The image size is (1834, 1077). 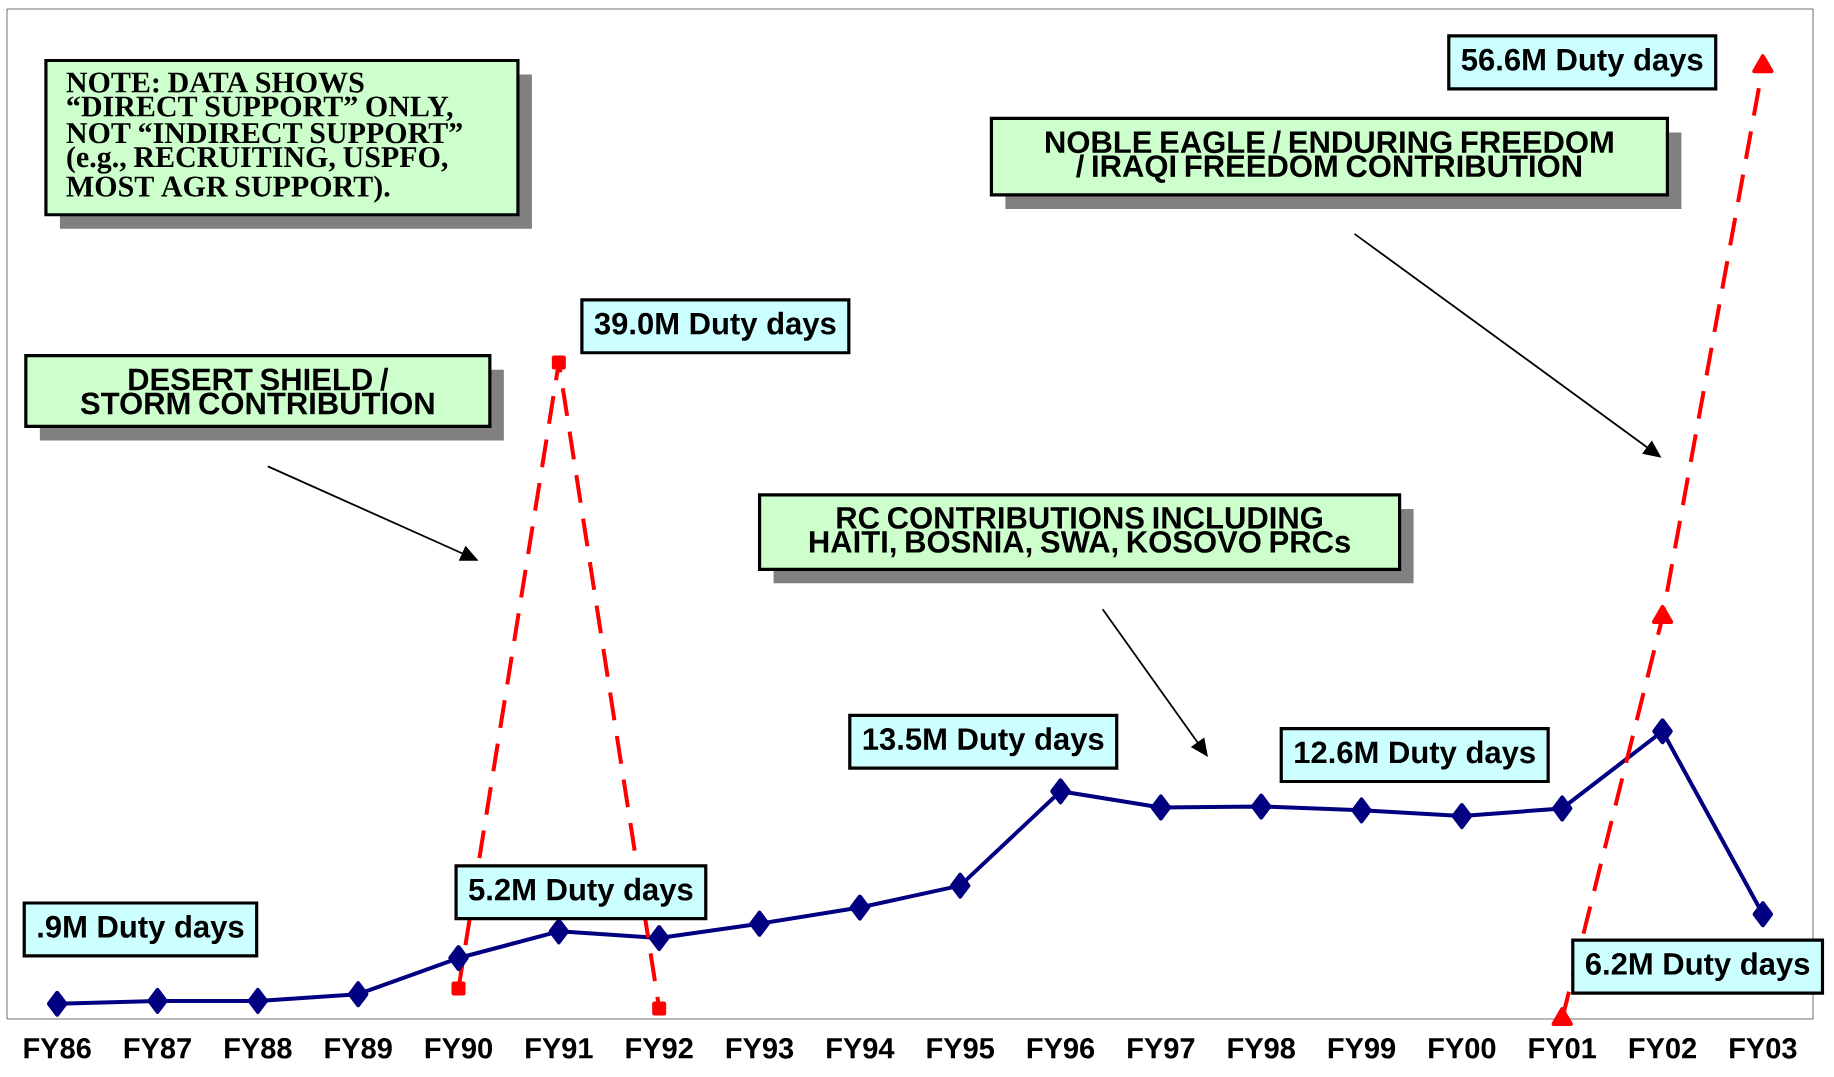 I want to click on x-tick-label: FY02, so click(x=1663, y=1048).